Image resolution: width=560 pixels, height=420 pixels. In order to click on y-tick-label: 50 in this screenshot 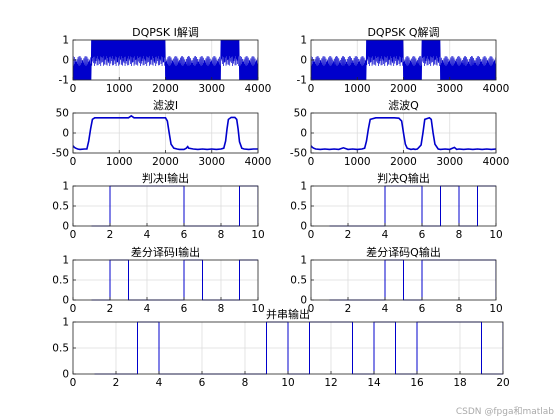, I will do `click(300, 114)`.